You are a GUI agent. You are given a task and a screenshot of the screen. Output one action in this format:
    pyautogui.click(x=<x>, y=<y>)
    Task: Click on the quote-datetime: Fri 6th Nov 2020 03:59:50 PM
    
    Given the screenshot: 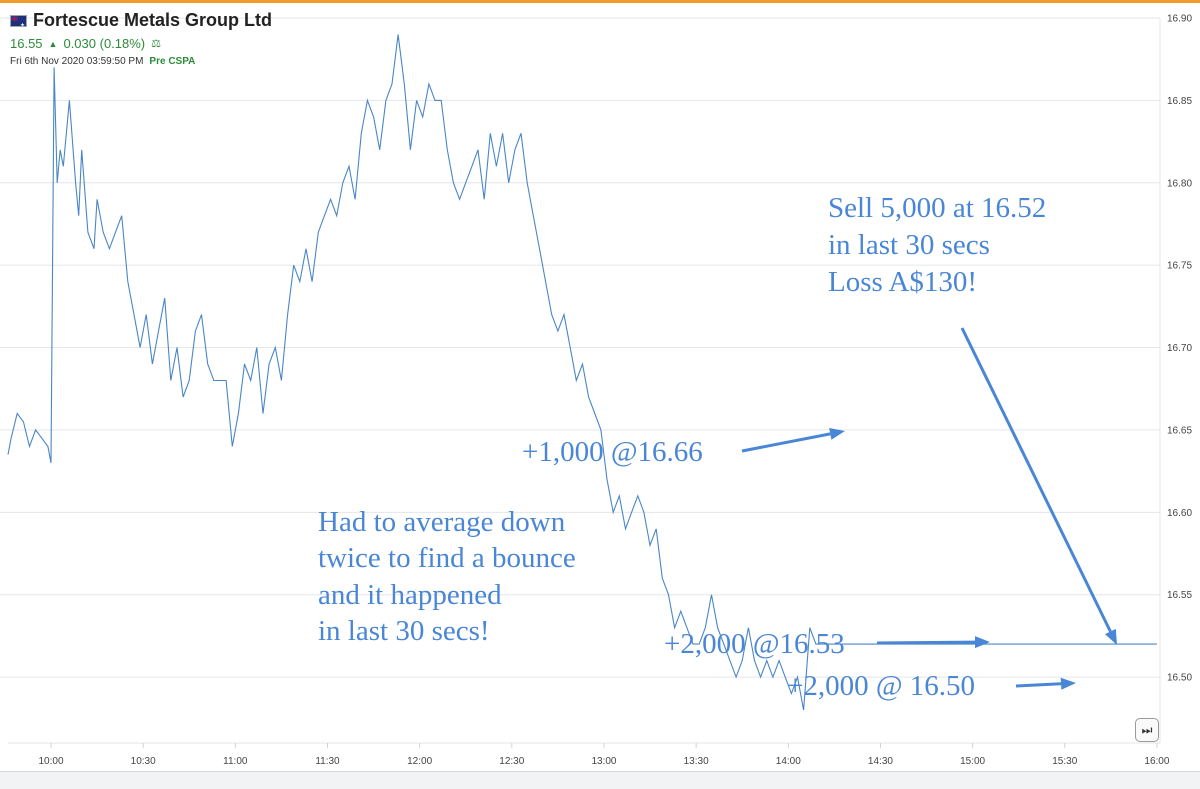 What is the action you would take?
    pyautogui.click(x=77, y=61)
    